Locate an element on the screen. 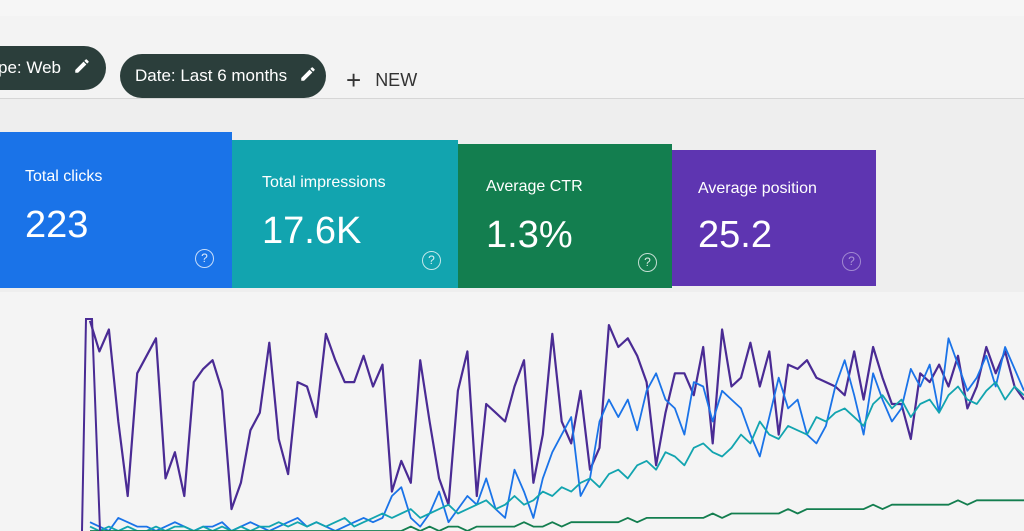 The width and height of the screenshot is (1024, 531). total-impressions-card: Total impressions 17.6K ? is located at coordinates (345, 214).